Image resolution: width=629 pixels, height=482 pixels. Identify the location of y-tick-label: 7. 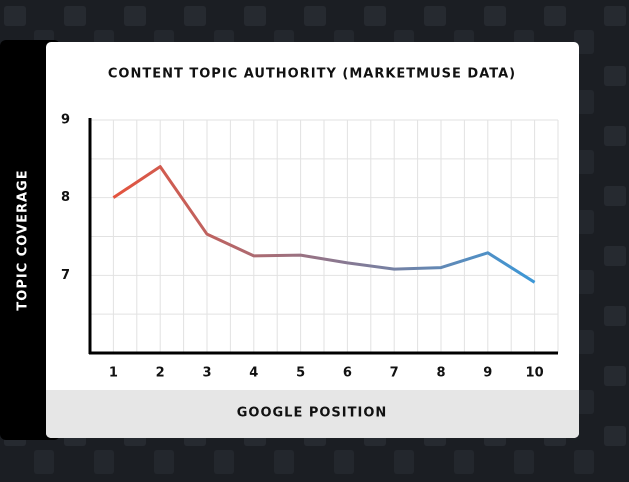
(65, 275).